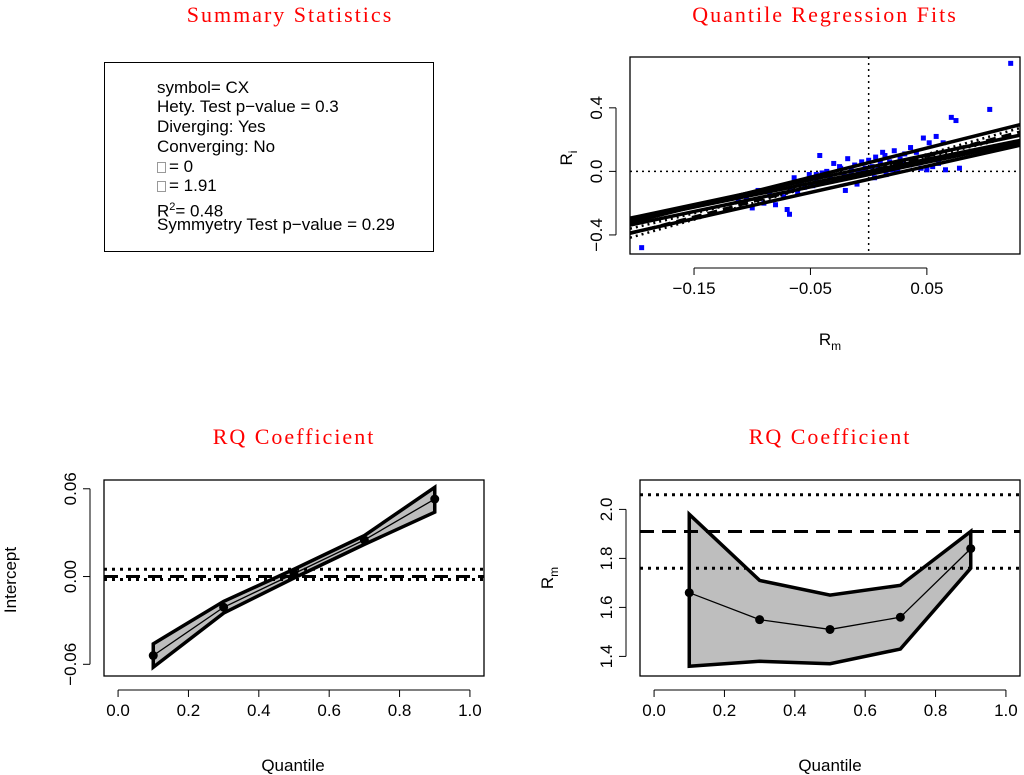  I want to click on summary-title: Summary Statistics, so click(290, 14).